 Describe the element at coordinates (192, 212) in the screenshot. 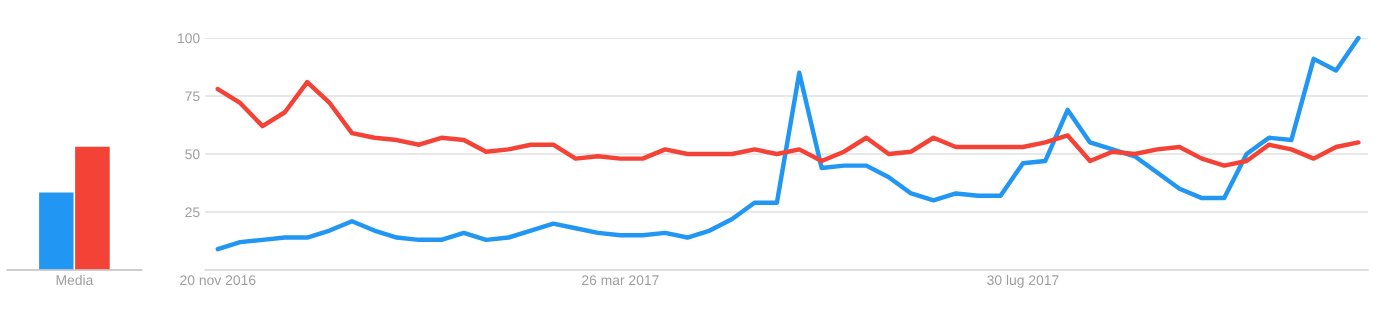

I see `y-tick-label: 25` at that location.